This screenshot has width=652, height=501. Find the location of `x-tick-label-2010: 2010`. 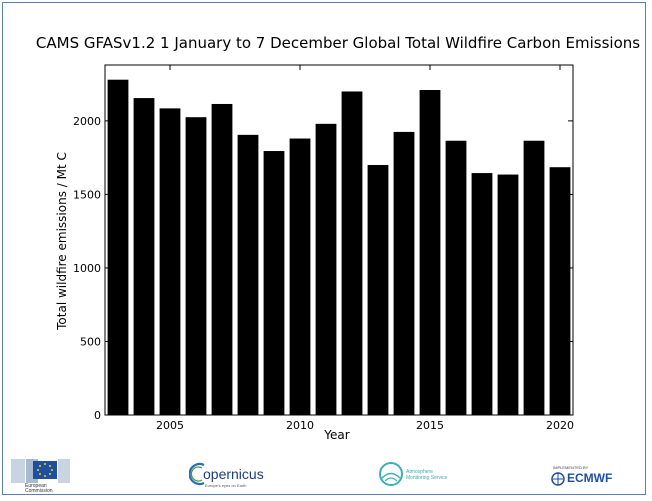

x-tick-label-2010: 2010 is located at coordinates (300, 425).